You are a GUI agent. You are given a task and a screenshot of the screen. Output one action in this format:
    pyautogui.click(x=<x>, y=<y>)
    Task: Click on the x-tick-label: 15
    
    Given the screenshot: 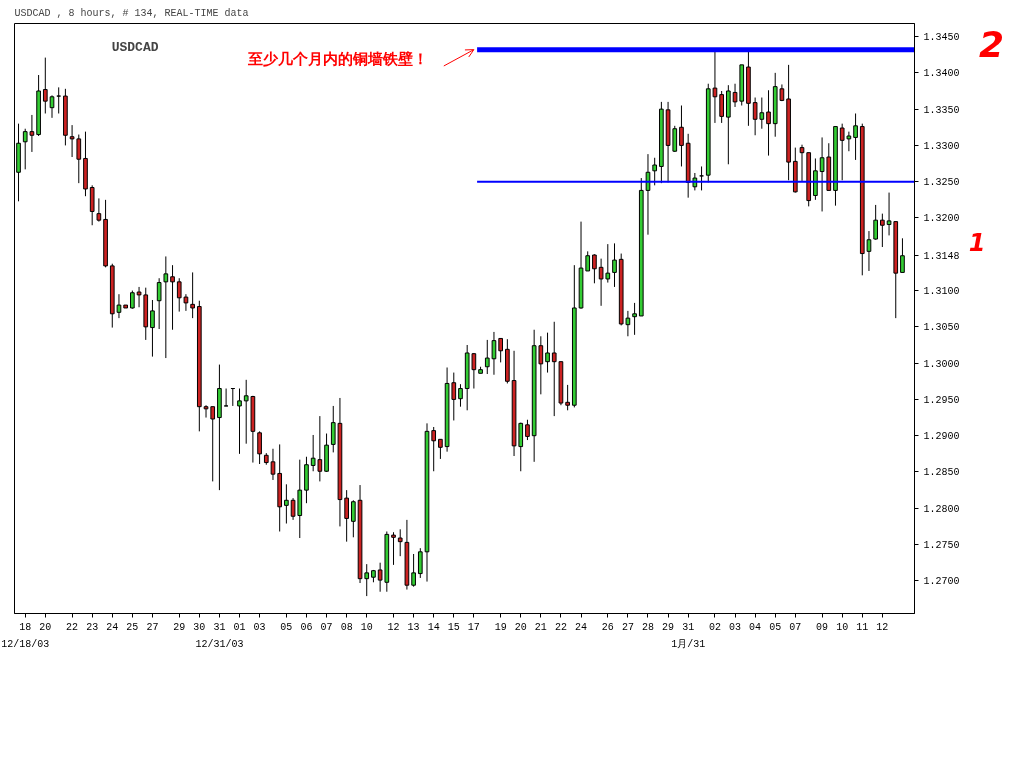 What is the action you would take?
    pyautogui.click(x=453, y=627)
    